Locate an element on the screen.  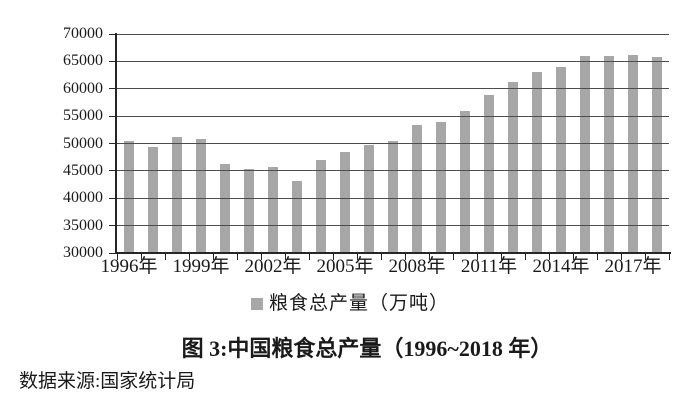
y-axis-label: 70000 is located at coordinates (83, 33).